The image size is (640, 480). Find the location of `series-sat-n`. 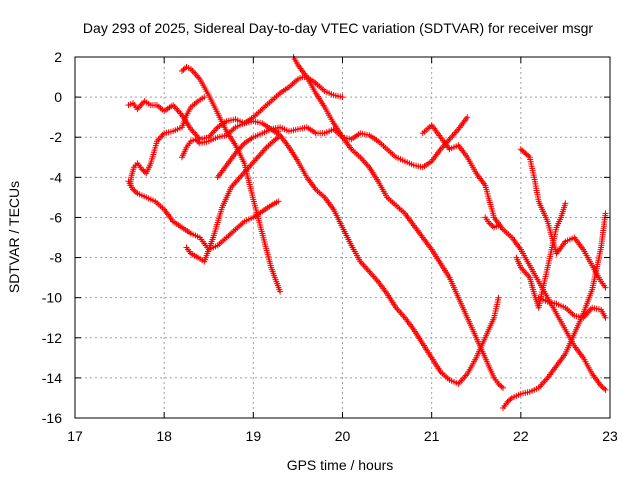

series-sat-n is located at coordinates (572, 307).